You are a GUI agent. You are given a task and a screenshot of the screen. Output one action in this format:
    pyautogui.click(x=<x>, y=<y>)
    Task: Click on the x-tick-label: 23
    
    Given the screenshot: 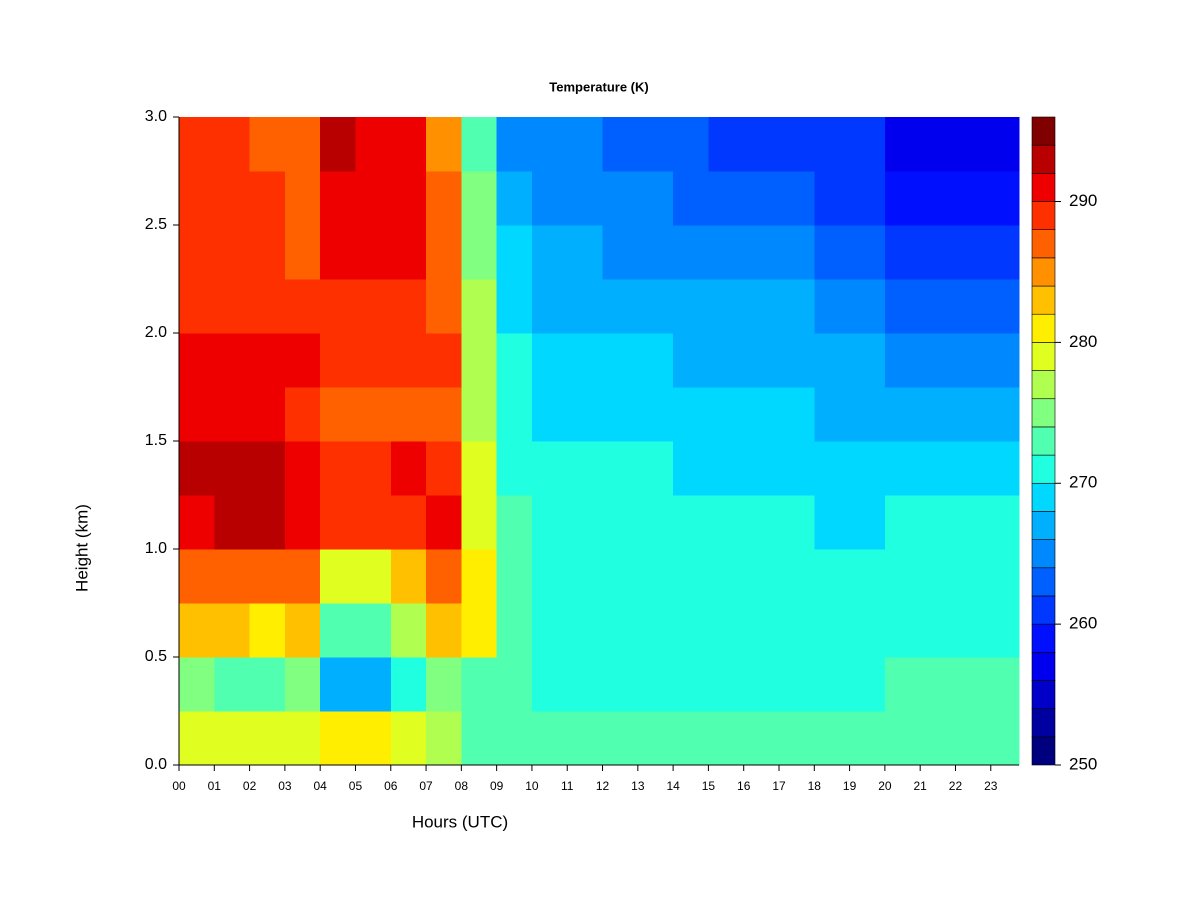 What is the action you would take?
    pyautogui.click(x=991, y=786)
    